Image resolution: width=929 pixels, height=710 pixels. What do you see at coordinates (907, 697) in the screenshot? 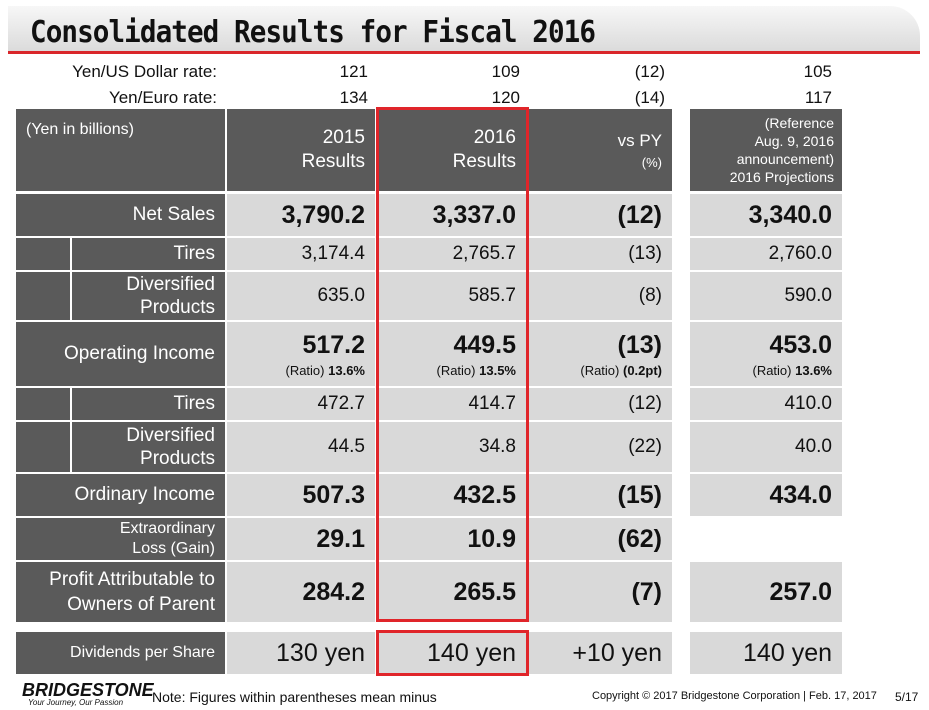
I see `page-number: 5/17` at bounding box center [907, 697].